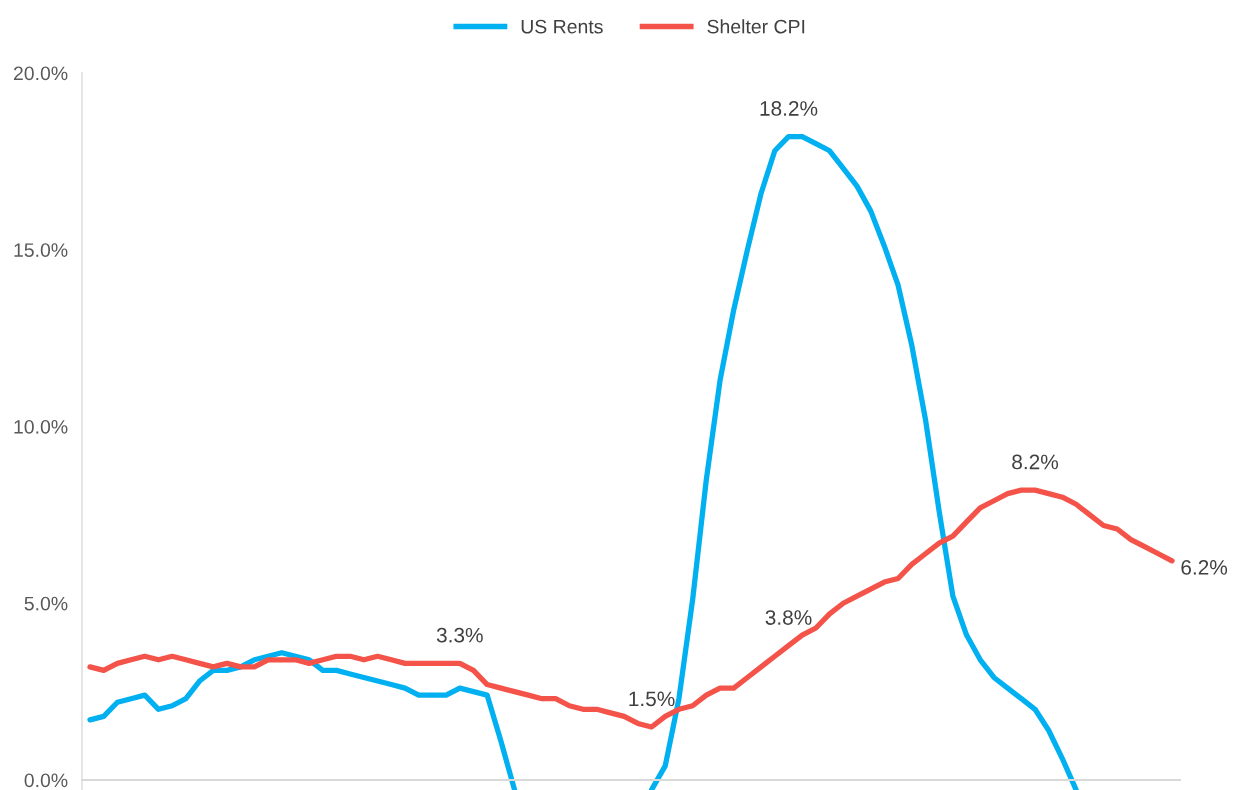 This screenshot has width=1236, height=790. Describe the element at coordinates (40, 73) in the screenshot. I see `y-tick-label: 20.0%` at that location.